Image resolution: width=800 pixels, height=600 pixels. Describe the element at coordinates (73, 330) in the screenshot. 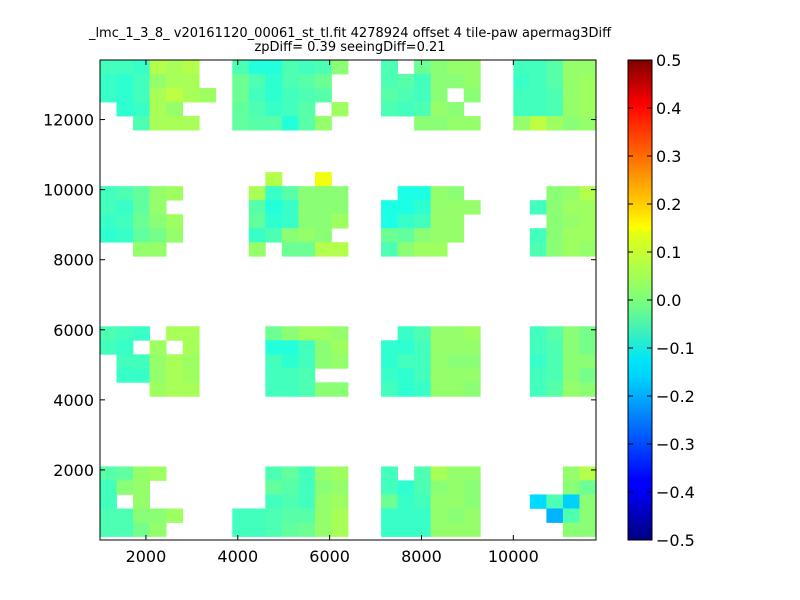

I see `y-tick-label: 6000` at that location.